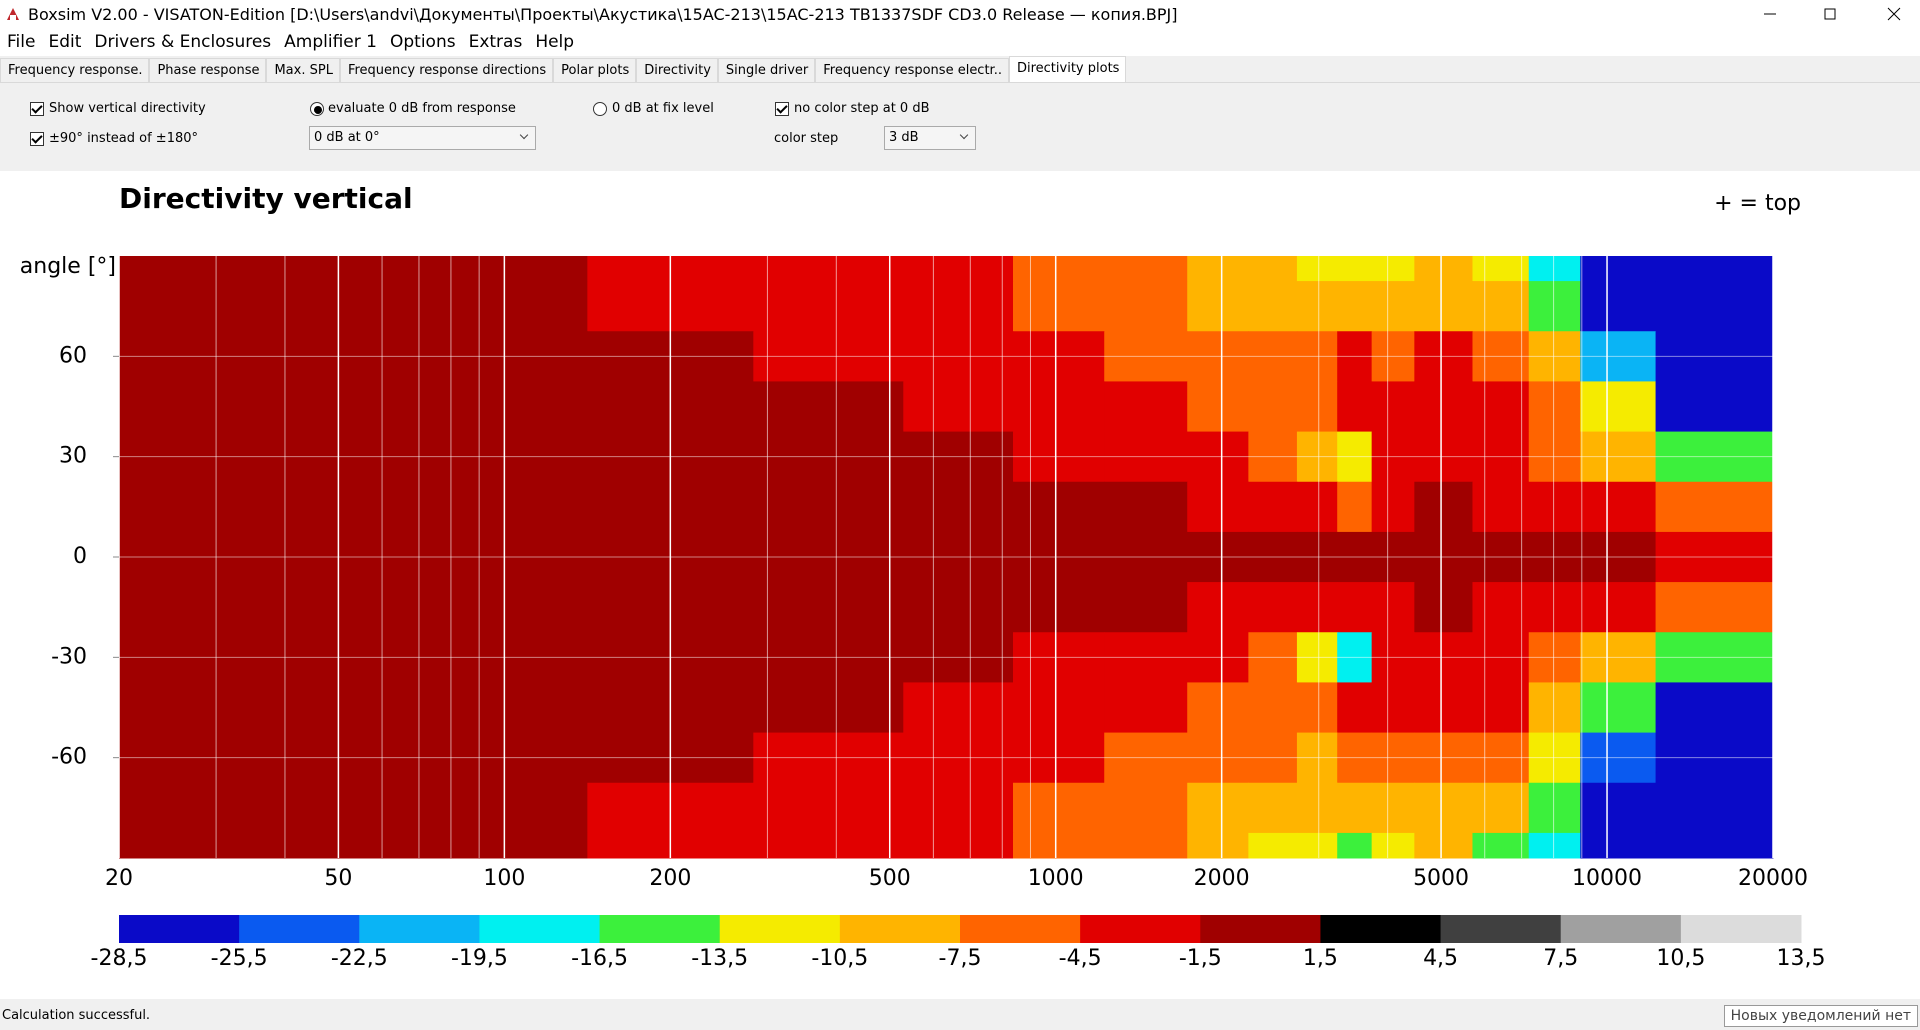  Describe the element at coordinates (930, 138) in the screenshot. I see `color-step-dropdown: 3 dB` at that location.